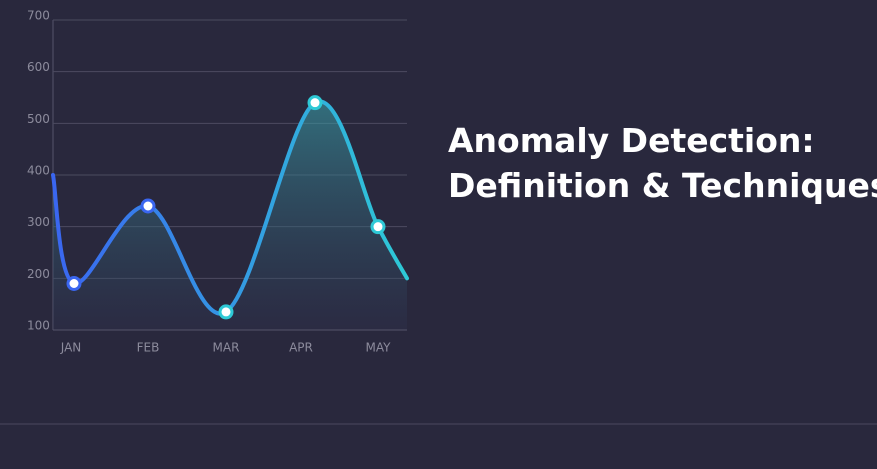 The width and height of the screenshot is (877, 469). I want to click on headline: Definition & Techniques, so click(662, 185).